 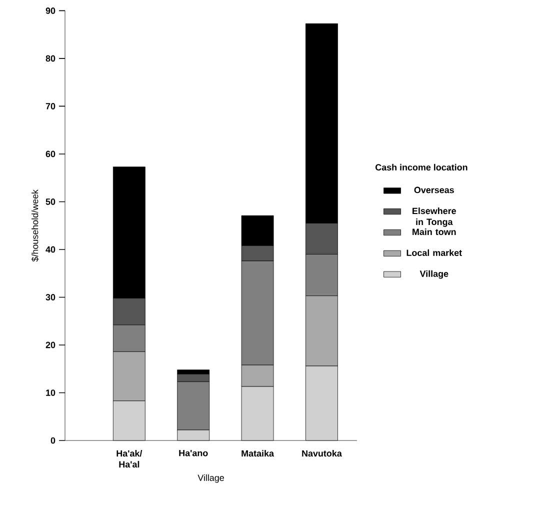 I want to click on x-tick-label: Mataika, so click(x=258, y=453).